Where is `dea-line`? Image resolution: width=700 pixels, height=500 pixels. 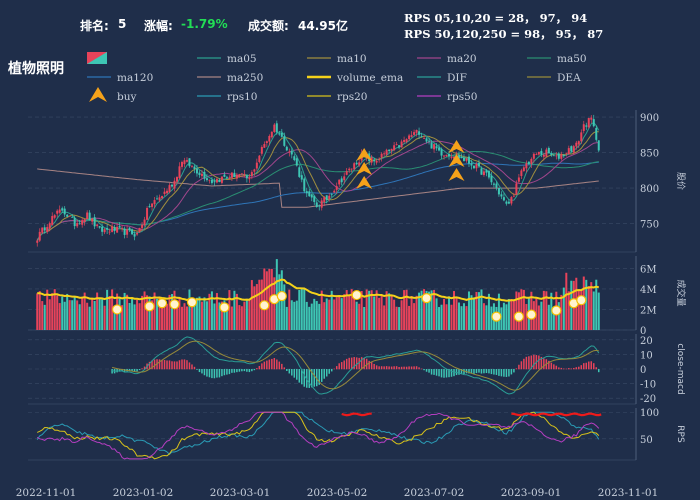
dea-line is located at coordinates (355, 365).